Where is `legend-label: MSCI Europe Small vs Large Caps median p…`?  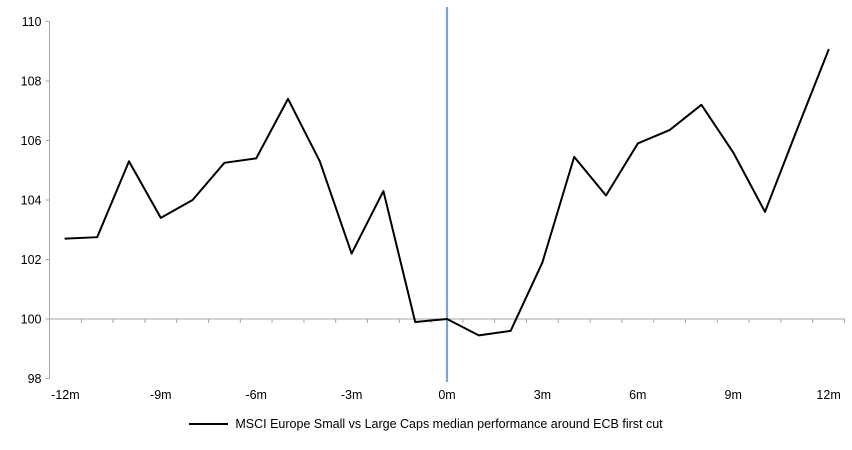 legend-label: MSCI Europe Small vs Large Caps median p… is located at coordinates (449, 424).